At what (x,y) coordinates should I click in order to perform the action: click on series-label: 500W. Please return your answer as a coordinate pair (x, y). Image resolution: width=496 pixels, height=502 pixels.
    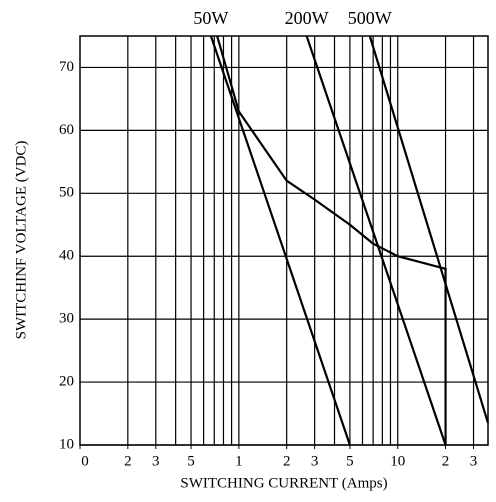
    Looking at the image, I should click on (370, 18).